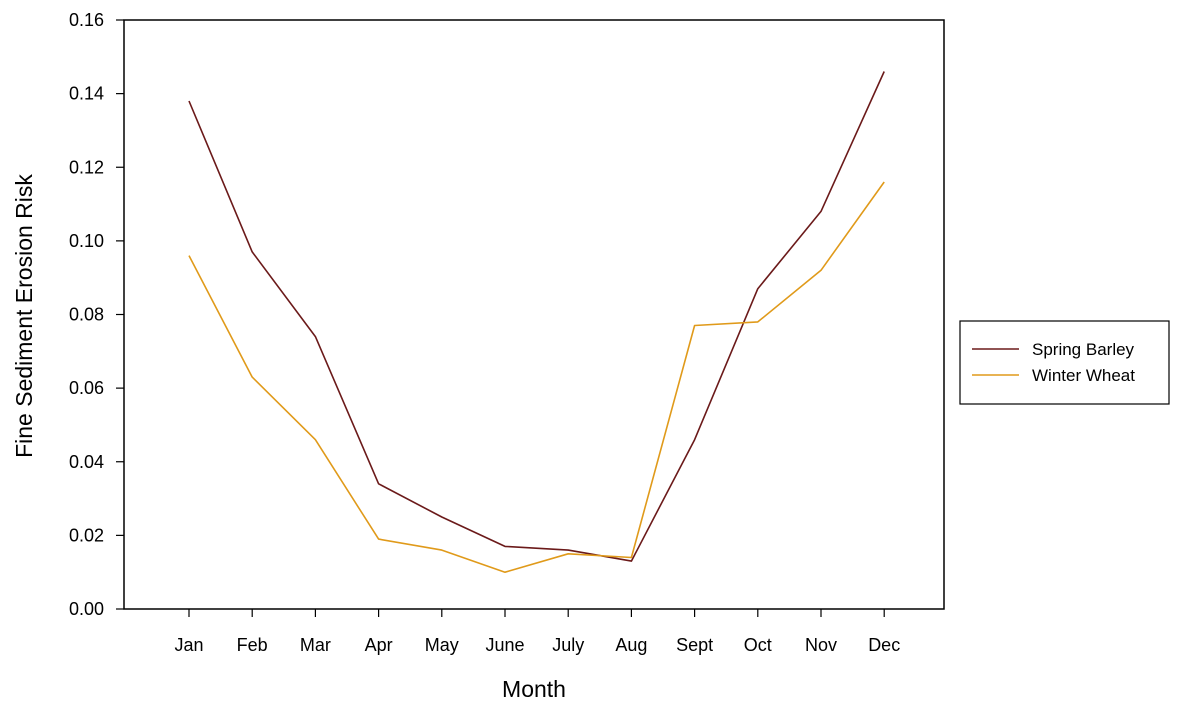  I want to click on legend-label-winter-wheat: Winter Wheat, so click(1083, 375).